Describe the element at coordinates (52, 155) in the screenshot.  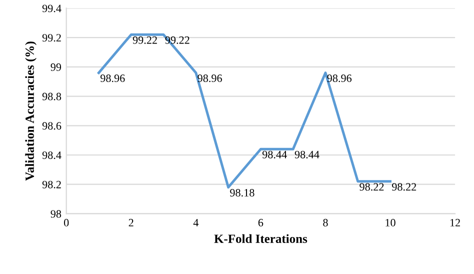
I see `y-tick-label: 98.4` at that location.